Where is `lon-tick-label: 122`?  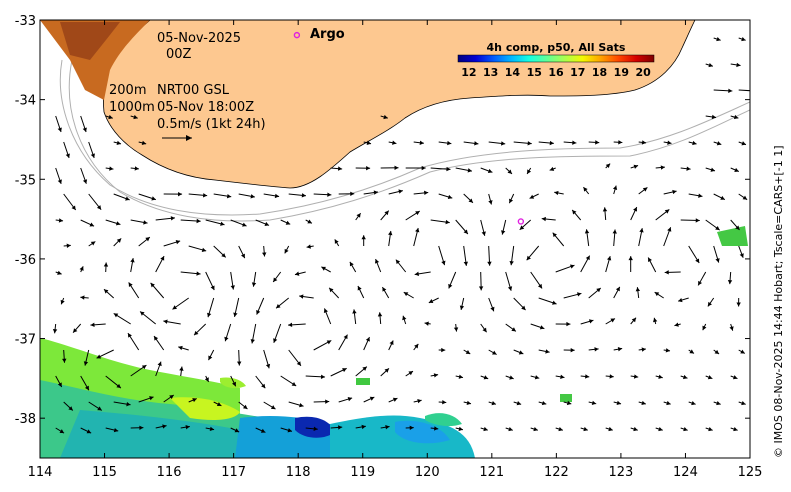 lon-tick-label: 122 is located at coordinates (556, 472).